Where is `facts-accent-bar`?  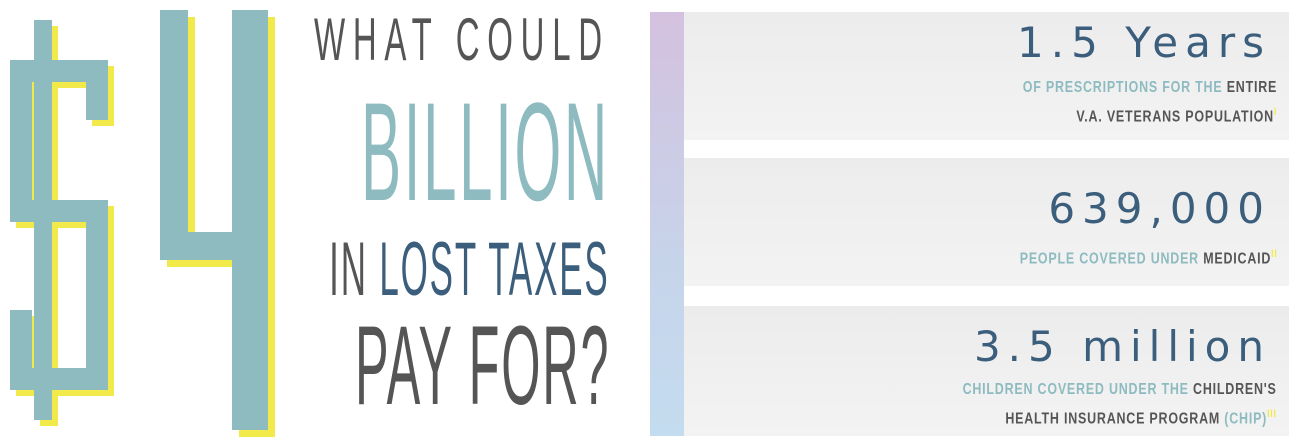 facts-accent-bar is located at coordinates (667, 224).